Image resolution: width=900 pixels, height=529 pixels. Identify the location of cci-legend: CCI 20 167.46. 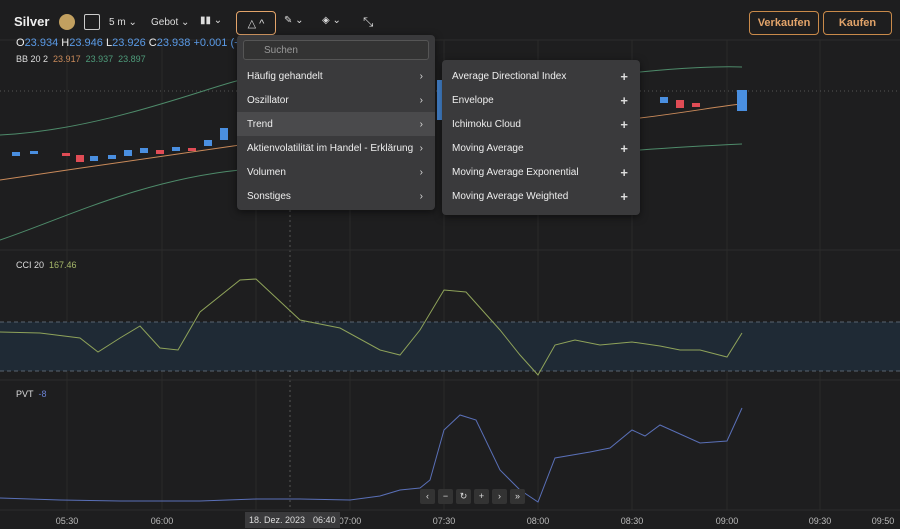
(46, 265).